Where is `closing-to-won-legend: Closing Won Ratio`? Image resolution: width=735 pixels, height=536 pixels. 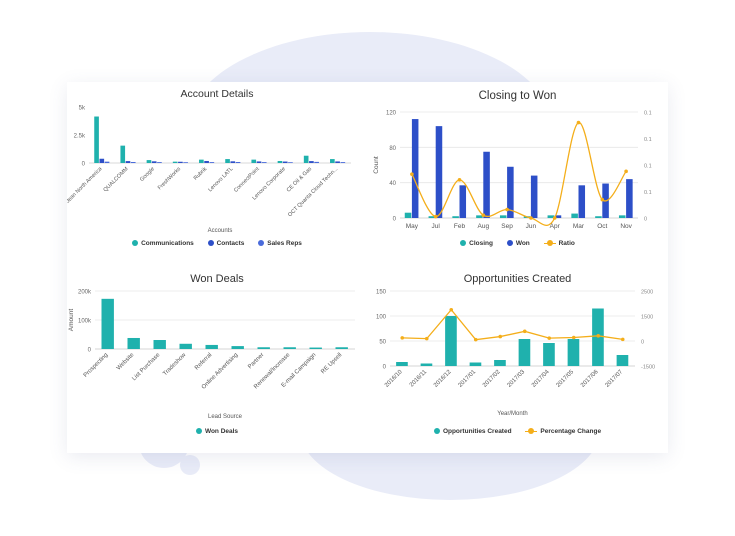 closing-to-won-legend: Closing Won Ratio is located at coordinates (517, 243).